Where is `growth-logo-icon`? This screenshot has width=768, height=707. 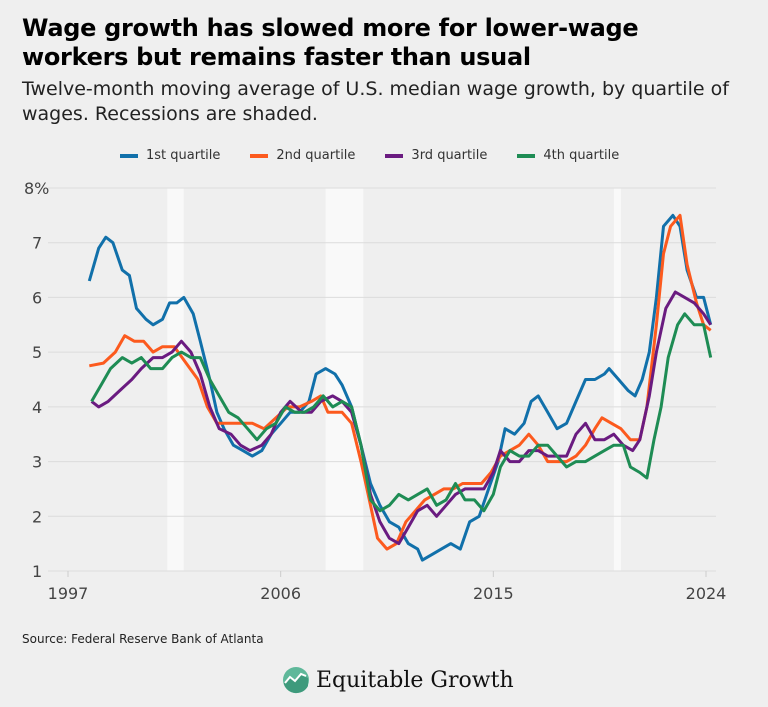
growth-logo-icon is located at coordinates (296, 680).